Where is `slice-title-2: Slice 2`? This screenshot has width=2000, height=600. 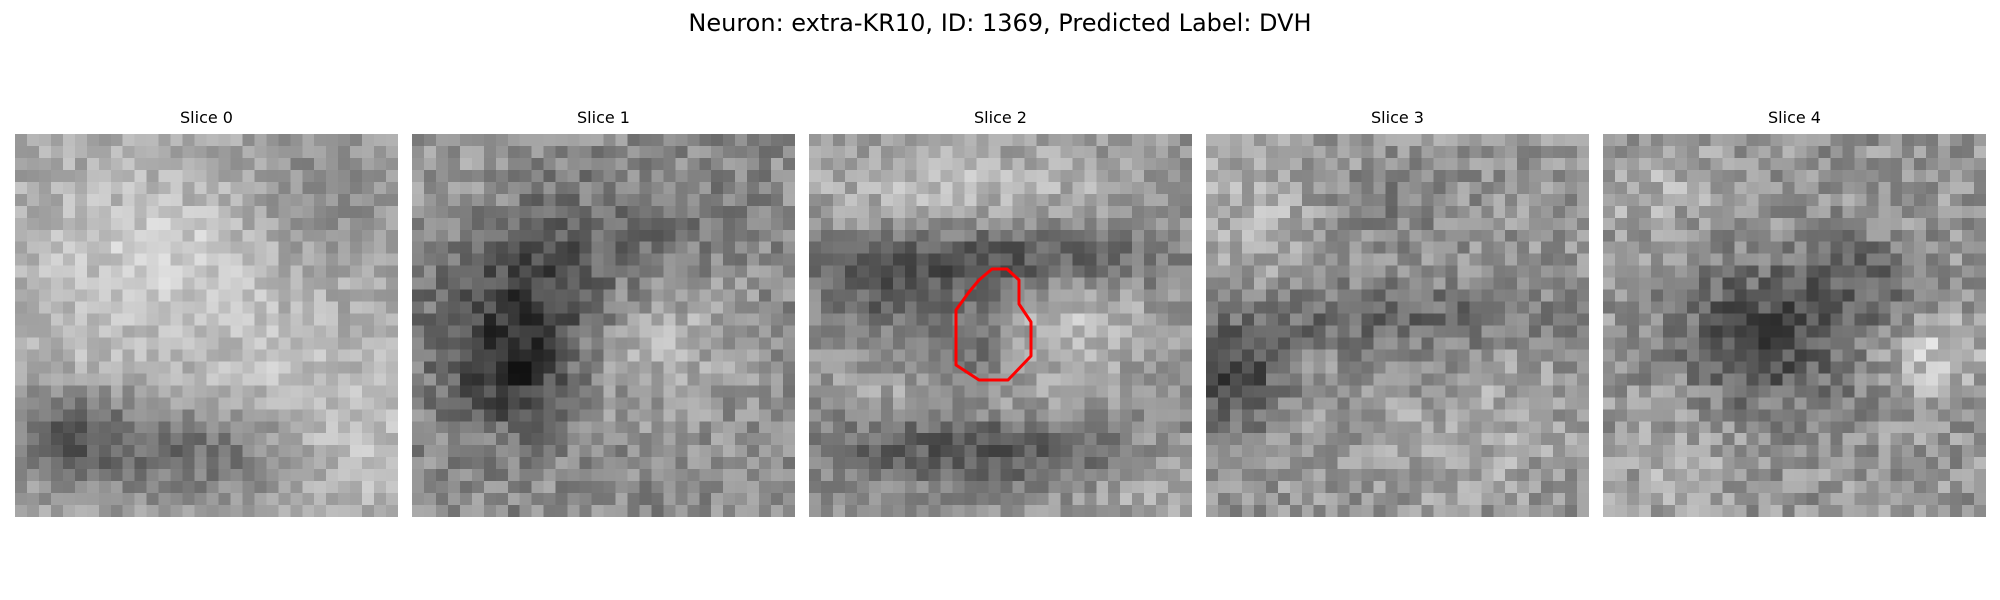 slice-title-2: Slice 2 is located at coordinates (1000, 117).